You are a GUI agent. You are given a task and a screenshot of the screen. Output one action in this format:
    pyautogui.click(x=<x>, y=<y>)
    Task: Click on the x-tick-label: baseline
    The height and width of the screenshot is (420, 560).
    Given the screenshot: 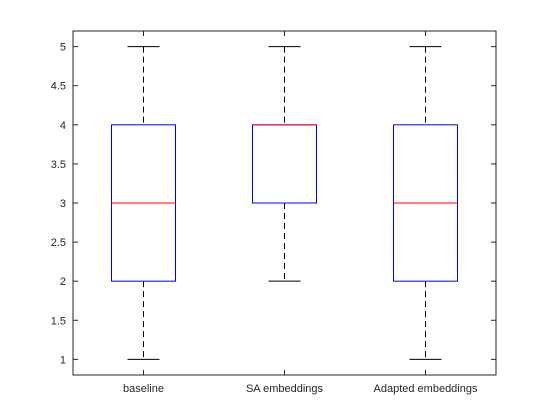 What is the action you would take?
    pyautogui.click(x=143, y=389)
    